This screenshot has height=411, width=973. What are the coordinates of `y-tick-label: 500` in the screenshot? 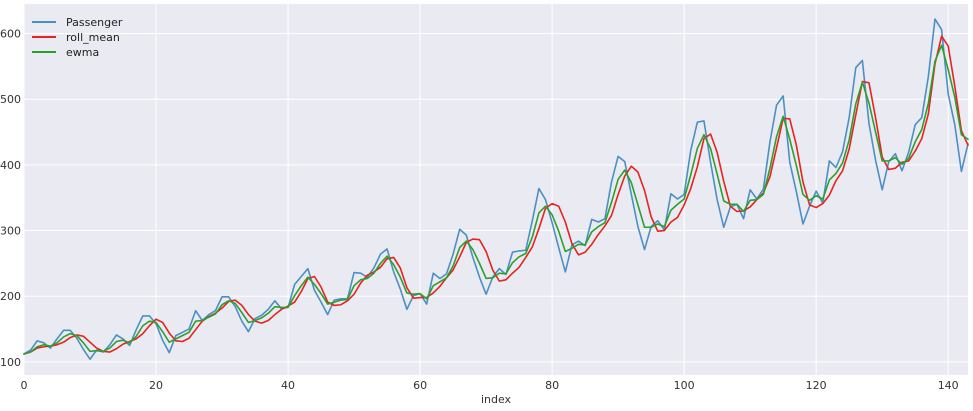 It's located at (10, 99).